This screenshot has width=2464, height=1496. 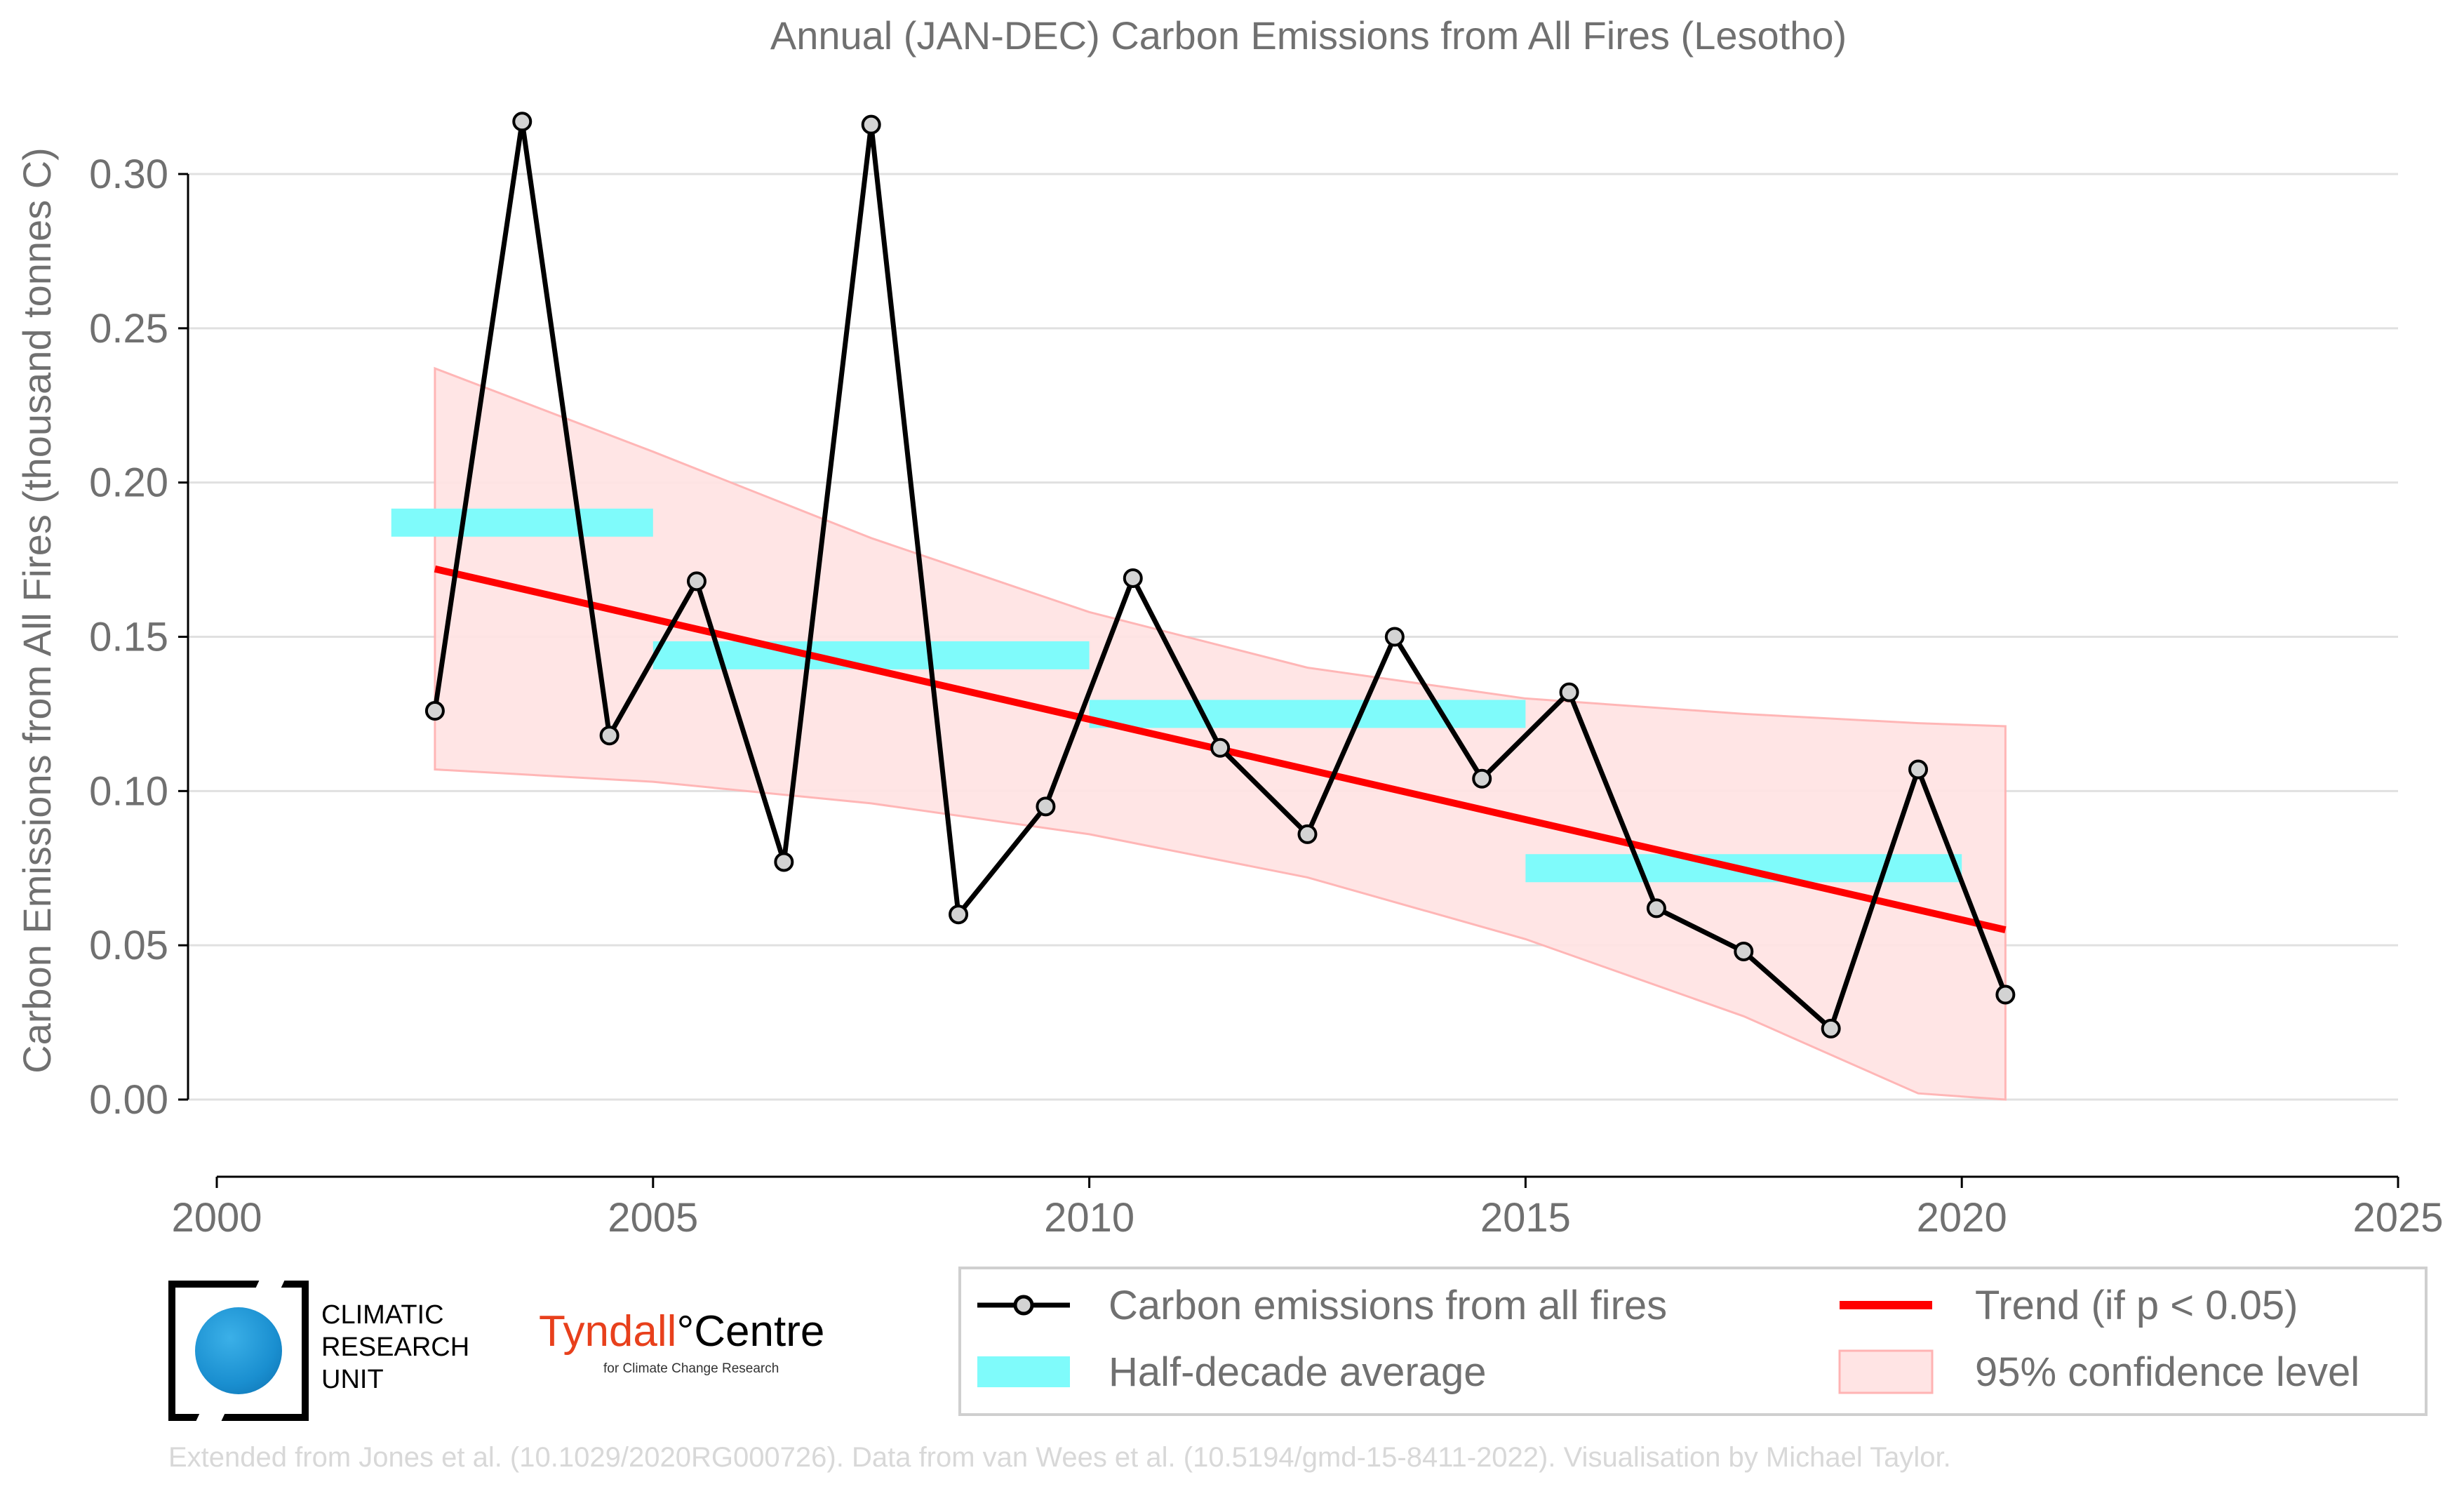 I want to click on legend-swatch-confidence, so click(x=1886, y=1371).